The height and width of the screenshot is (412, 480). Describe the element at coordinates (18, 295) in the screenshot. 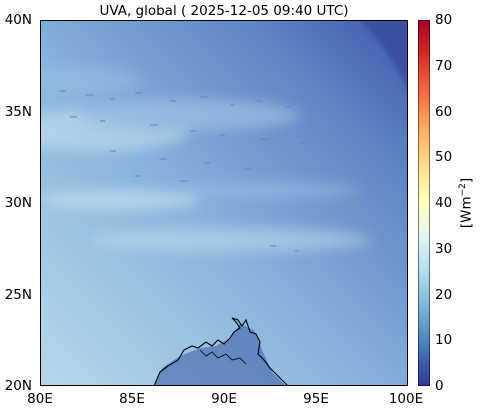

I see `y-tick-25n: 25N` at that location.